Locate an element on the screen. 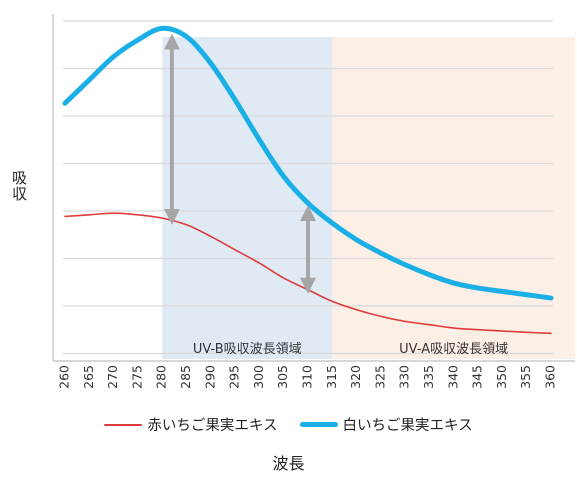 The height and width of the screenshot is (481, 577). x-tick-label: 340 is located at coordinates (452, 377).